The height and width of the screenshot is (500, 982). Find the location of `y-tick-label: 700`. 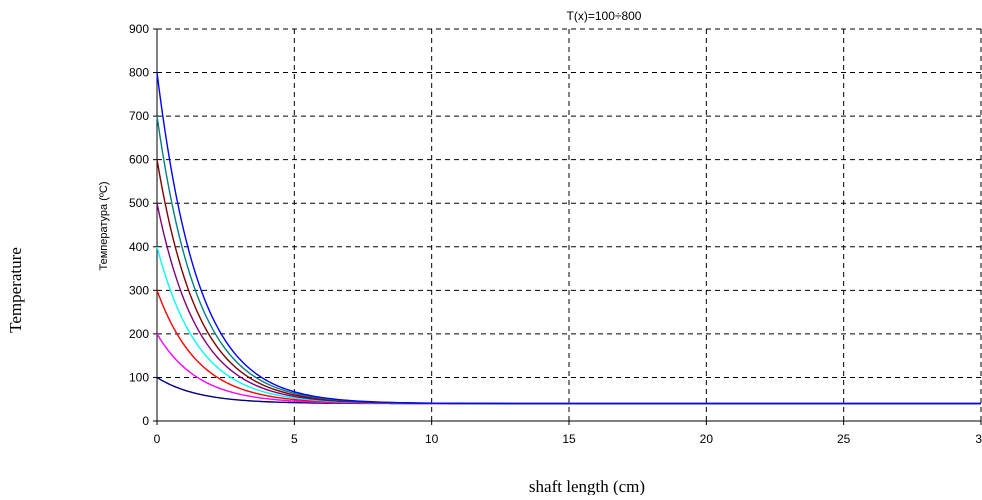

y-tick-label: 700 is located at coordinates (139, 116).